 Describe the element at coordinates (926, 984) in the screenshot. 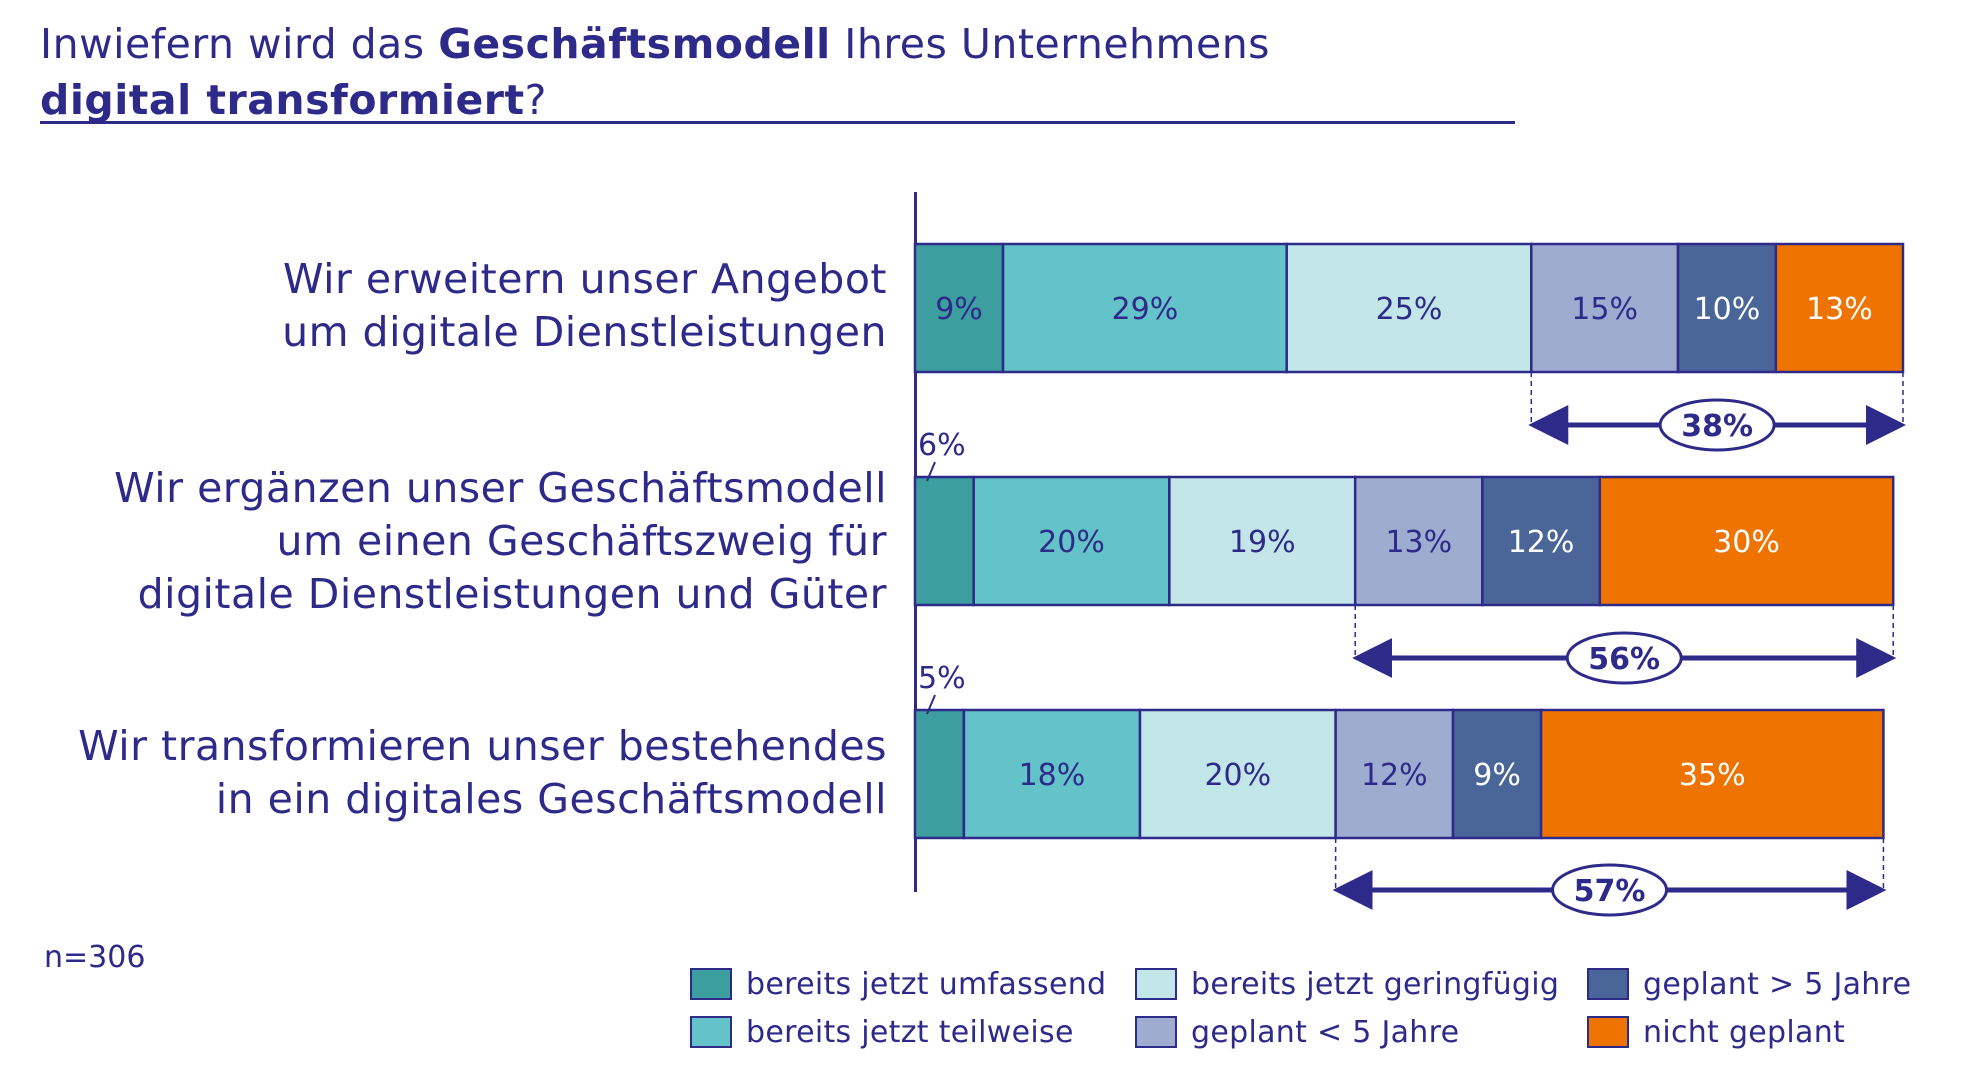

I see `legend-label: bereits jetzt umfassend` at that location.